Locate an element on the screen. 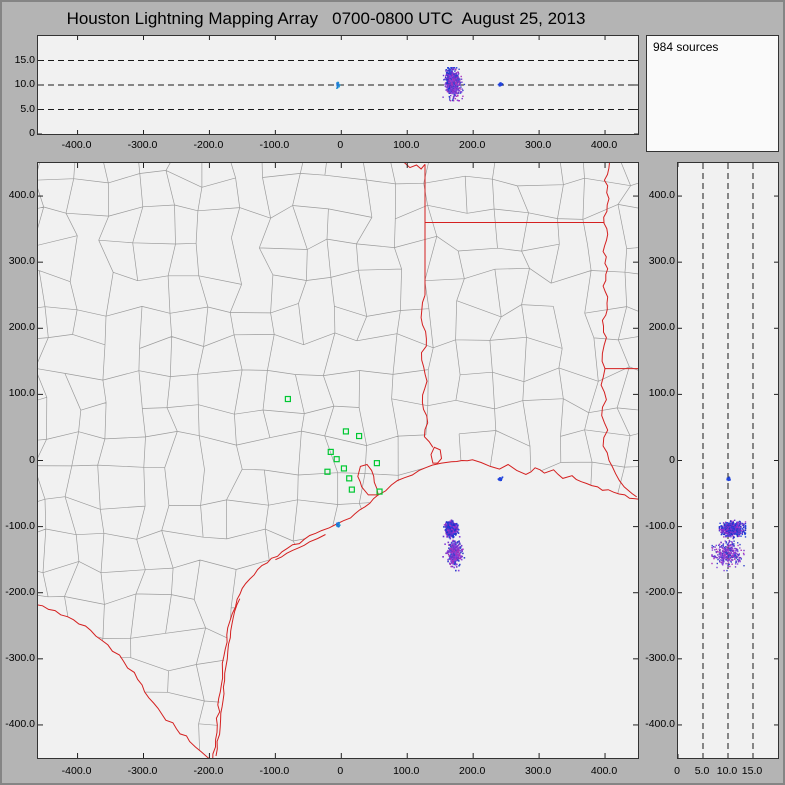 The height and width of the screenshot is (785, 785). map-ytick-label: -200.0 is located at coordinates (20, 591).